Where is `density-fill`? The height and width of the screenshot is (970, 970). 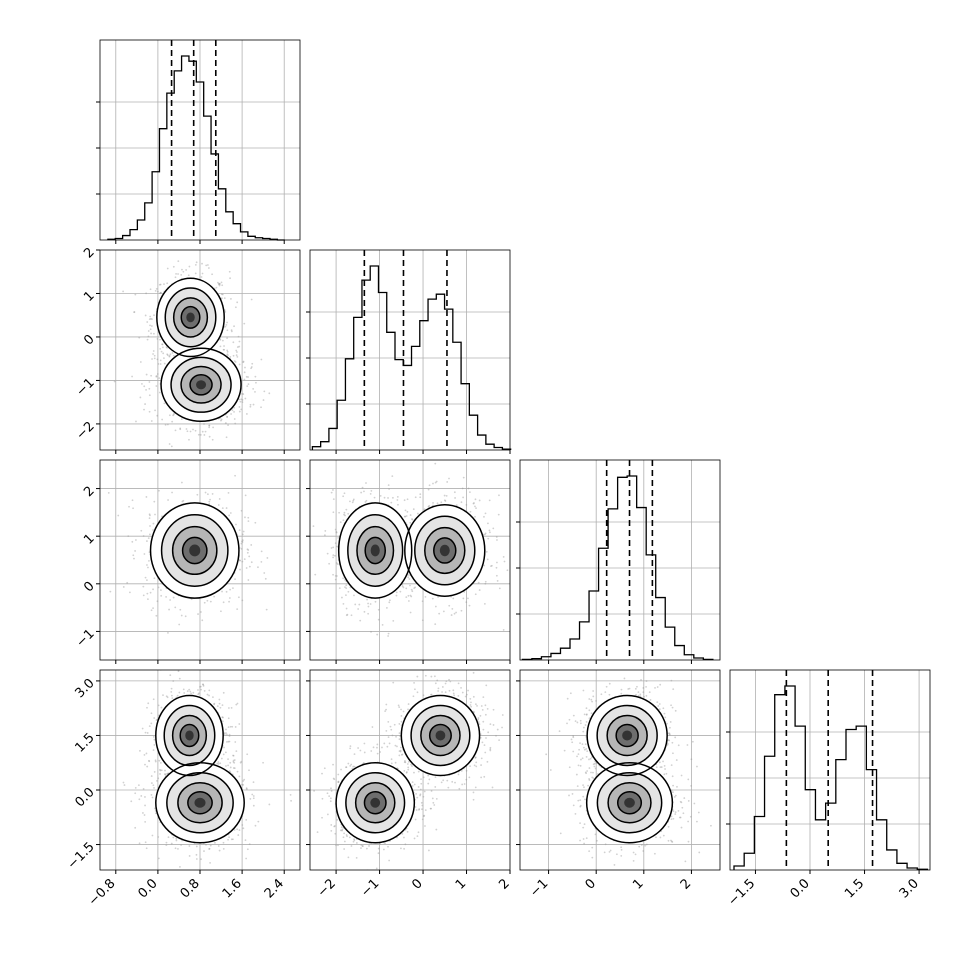
density-fill is located at coordinates (190, 317).